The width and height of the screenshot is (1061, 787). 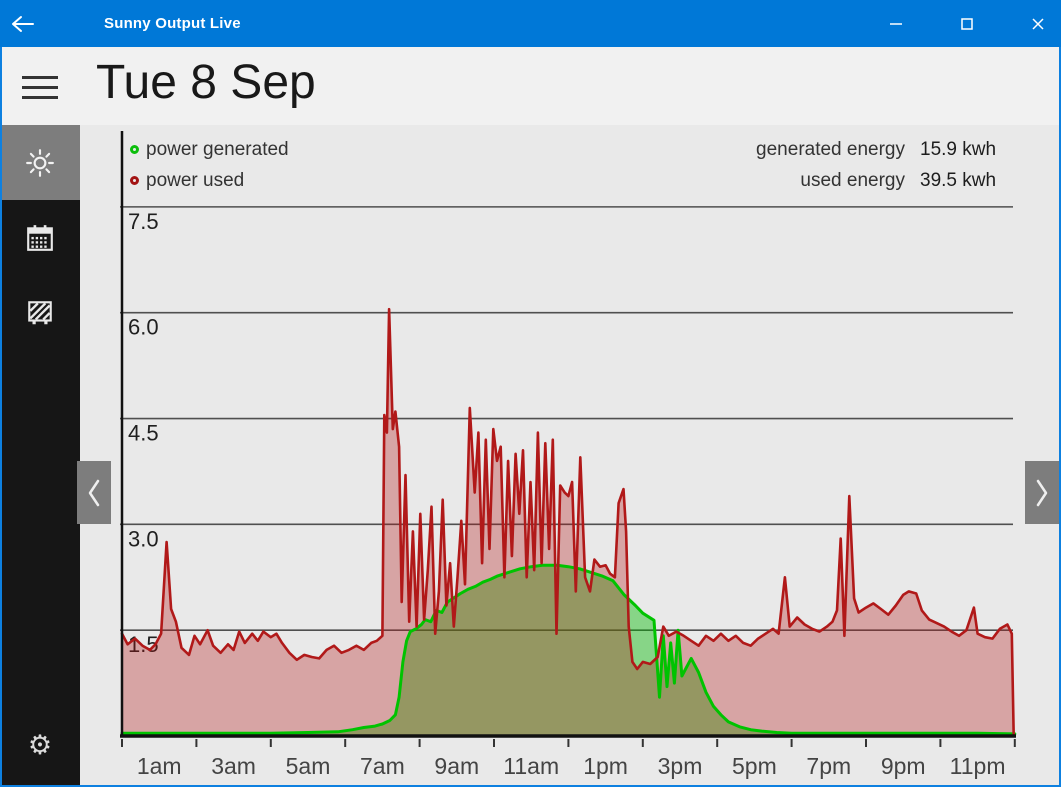 What do you see at coordinates (134, 149) in the screenshot?
I see `generated-legend-marker-icon` at bounding box center [134, 149].